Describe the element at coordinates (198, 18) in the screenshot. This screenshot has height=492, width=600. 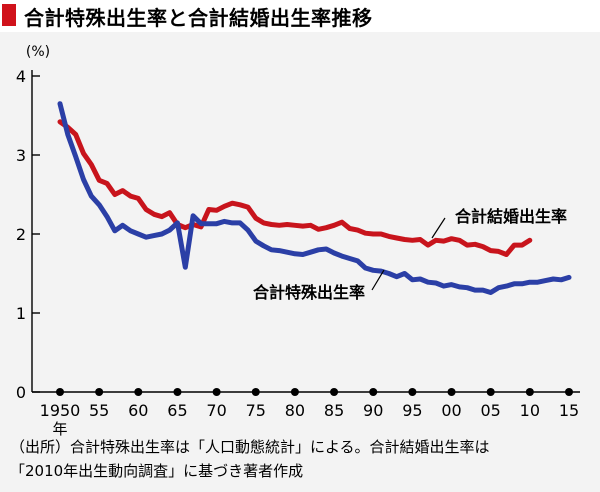
I see `chart-title: 合計特殊出生率と合計結婚出生率推移` at that location.